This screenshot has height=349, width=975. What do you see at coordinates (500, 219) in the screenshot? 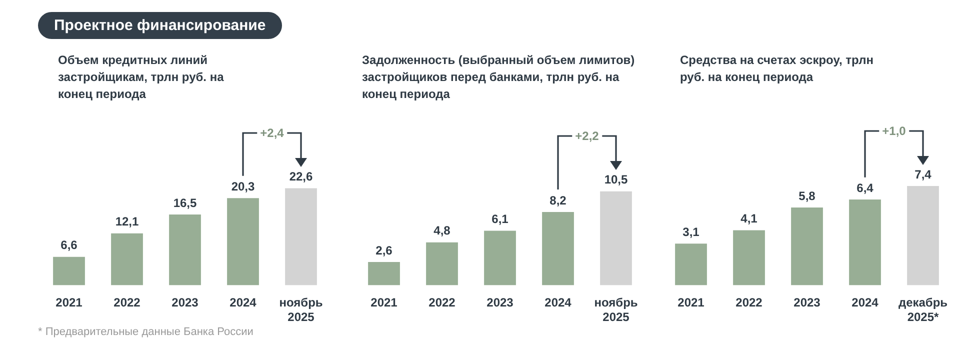
I see `data-label: 6,1` at bounding box center [500, 219].